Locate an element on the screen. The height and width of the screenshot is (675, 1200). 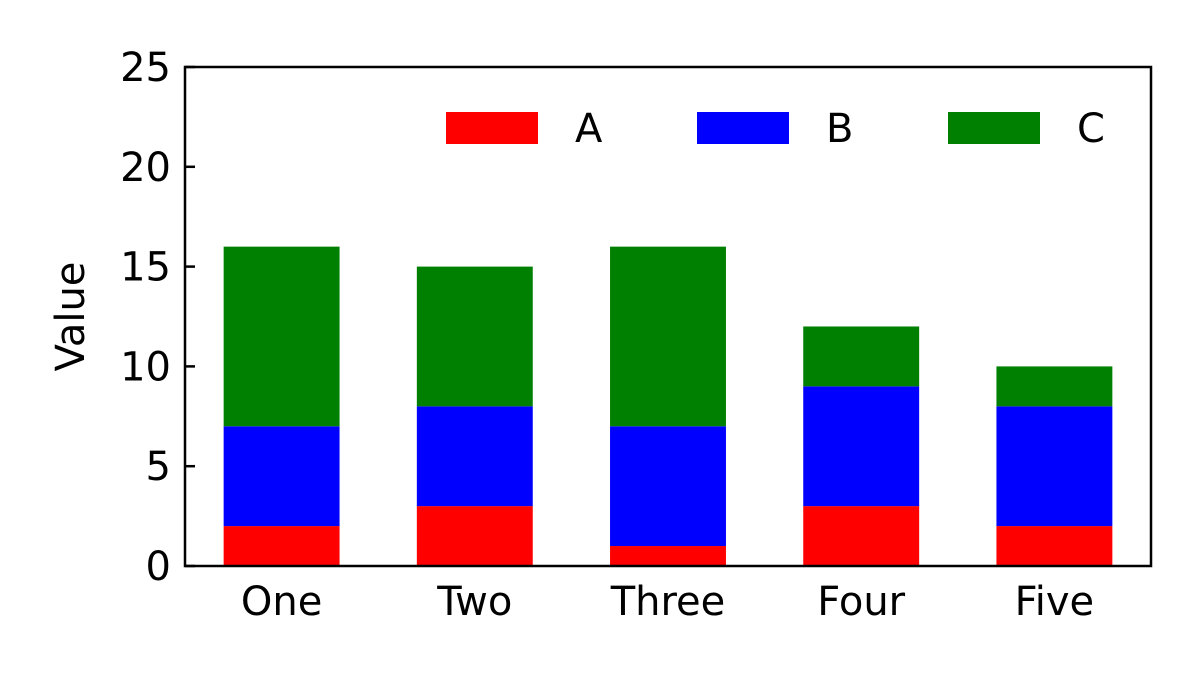
x-tick-label: One is located at coordinates (281, 602).